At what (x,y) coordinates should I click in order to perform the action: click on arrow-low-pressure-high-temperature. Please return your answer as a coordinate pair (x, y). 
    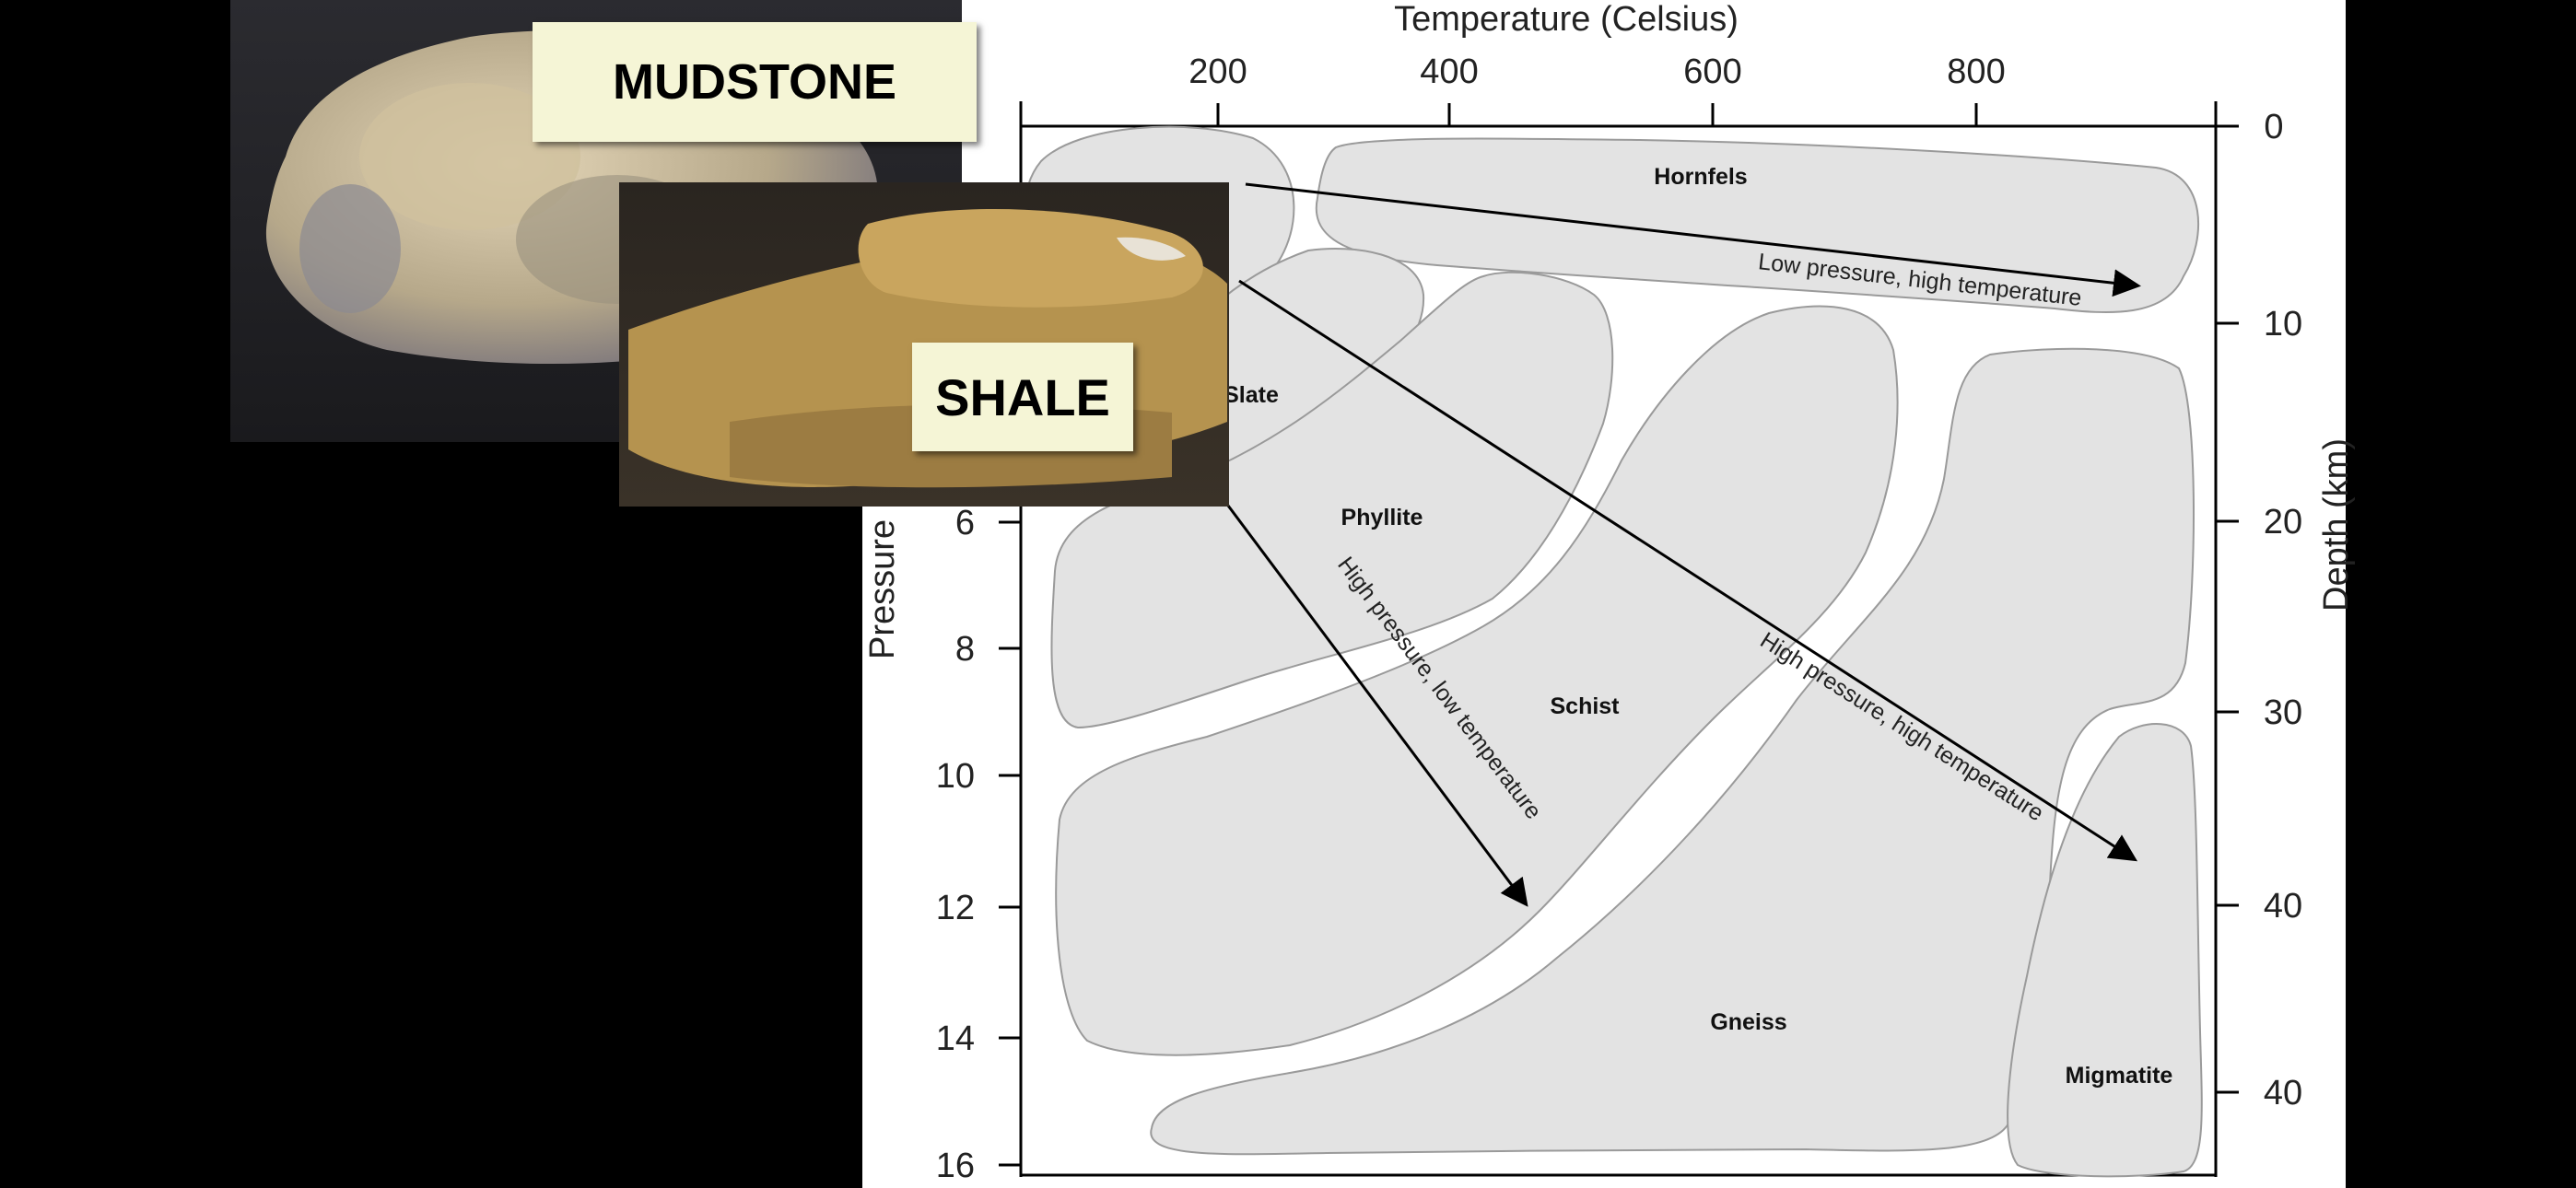
    Looking at the image, I should click on (1693, 239).